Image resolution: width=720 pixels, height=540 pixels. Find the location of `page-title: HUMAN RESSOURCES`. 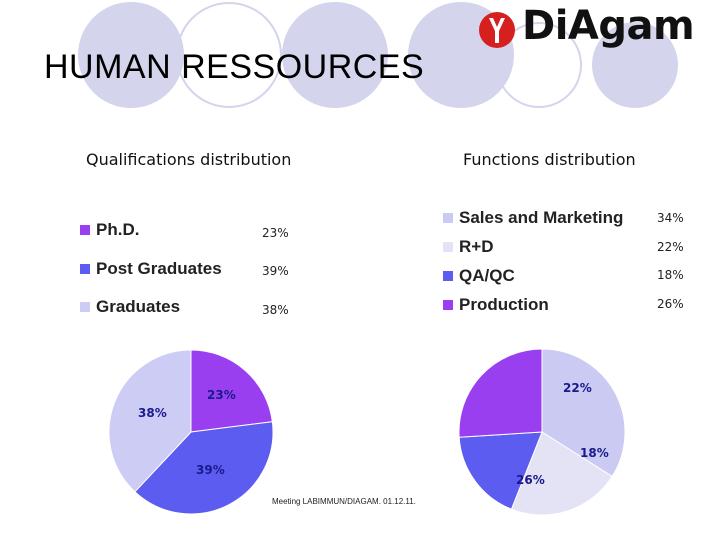

page-title: HUMAN RESSOURCES is located at coordinates (234, 67).